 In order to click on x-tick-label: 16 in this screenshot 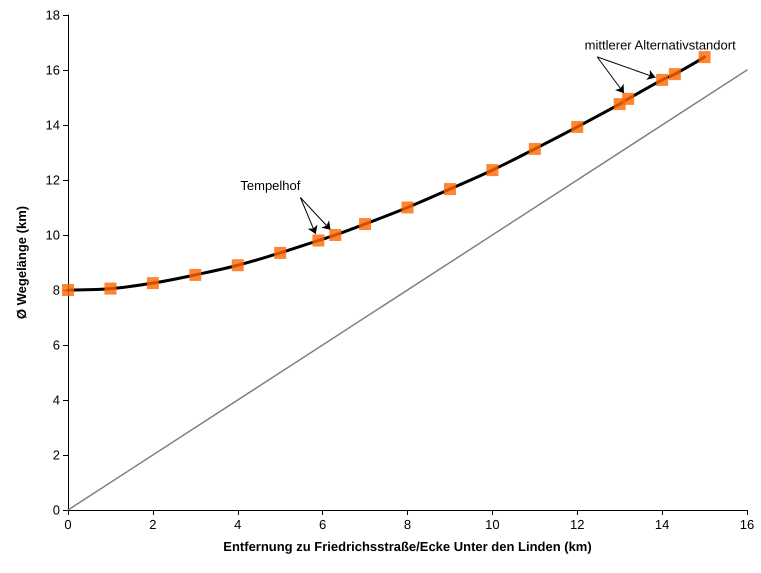, I will do `click(747, 524)`.